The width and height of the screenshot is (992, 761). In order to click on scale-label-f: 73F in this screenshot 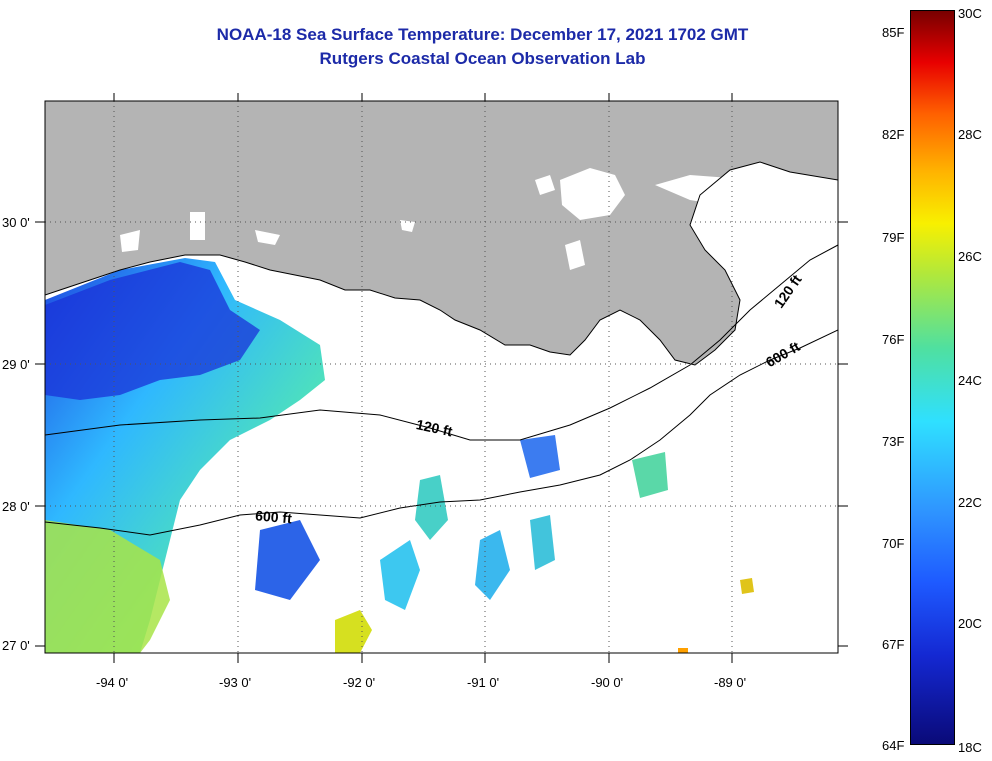, I will do `click(893, 441)`.